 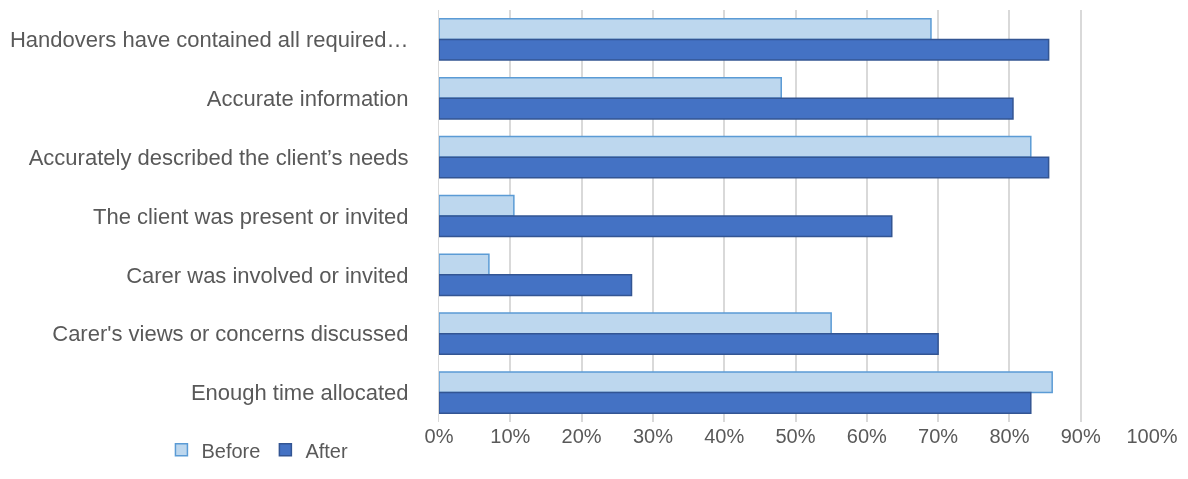 What do you see at coordinates (1152, 436) in the screenshot?
I see `x-tick-label: 100%` at bounding box center [1152, 436].